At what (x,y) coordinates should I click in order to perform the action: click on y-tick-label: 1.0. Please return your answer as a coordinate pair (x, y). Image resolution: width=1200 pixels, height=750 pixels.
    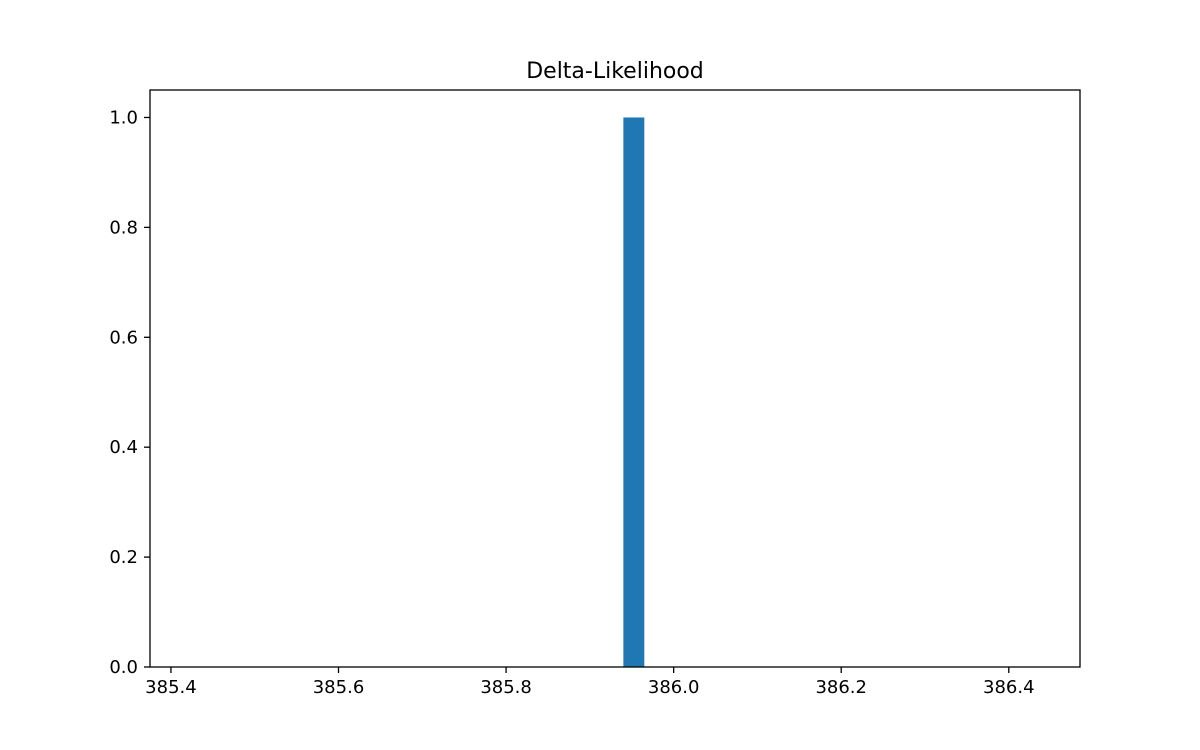
    Looking at the image, I should click on (123, 117).